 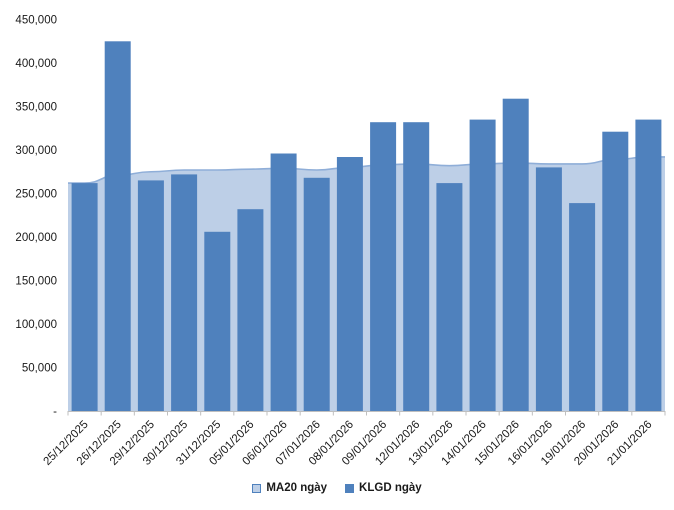 What do you see at coordinates (36, 325) in the screenshot?
I see `y-axis-label: 100,000` at bounding box center [36, 325].